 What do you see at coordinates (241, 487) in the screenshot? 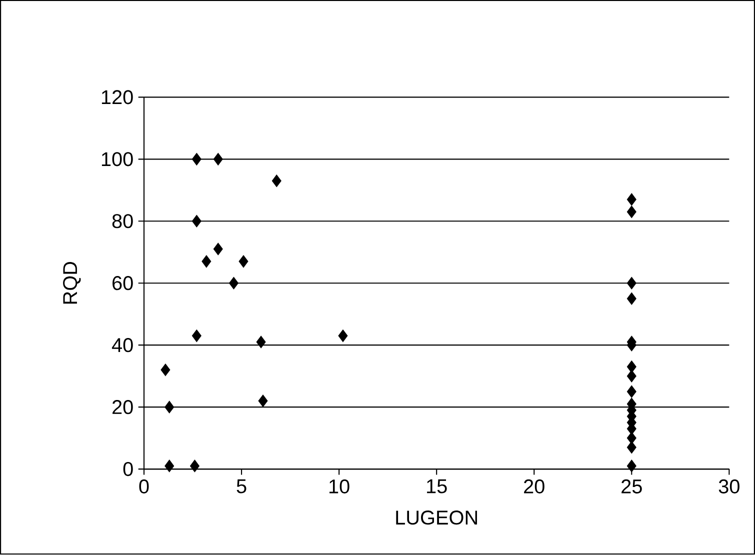
I see `x-tick-label: 5` at bounding box center [241, 487].